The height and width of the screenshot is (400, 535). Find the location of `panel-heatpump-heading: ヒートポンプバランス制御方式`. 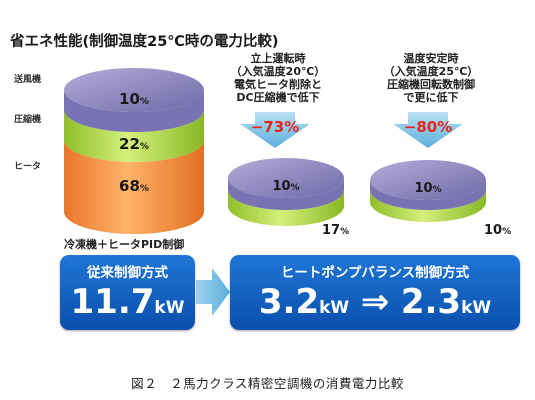

panel-heatpump-heading: ヒートポンプバランス制御方式 is located at coordinates (375, 273).